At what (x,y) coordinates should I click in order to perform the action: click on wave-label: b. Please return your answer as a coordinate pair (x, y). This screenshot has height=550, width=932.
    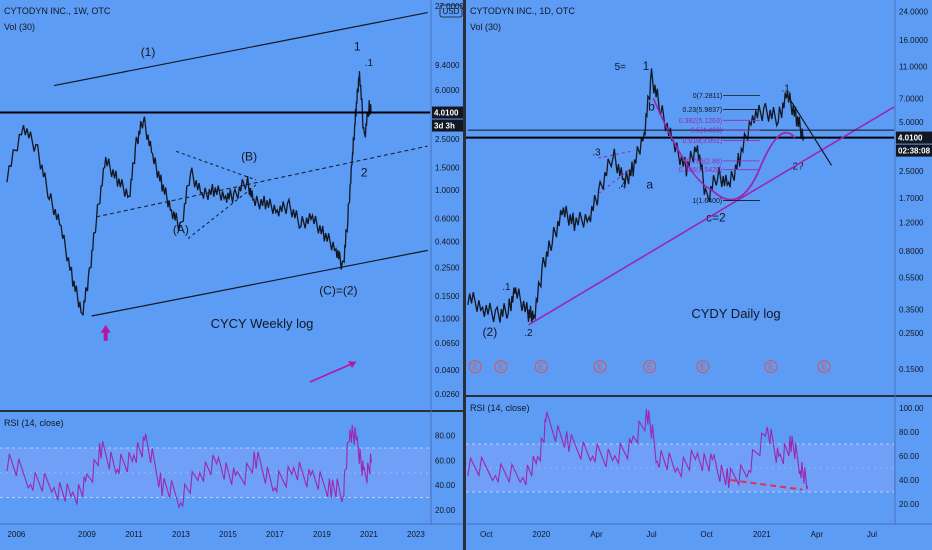
    Looking at the image, I should click on (651, 106).